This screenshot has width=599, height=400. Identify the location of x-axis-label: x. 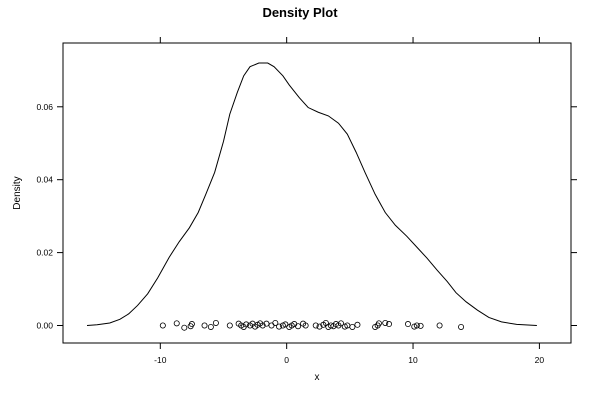
(317, 377).